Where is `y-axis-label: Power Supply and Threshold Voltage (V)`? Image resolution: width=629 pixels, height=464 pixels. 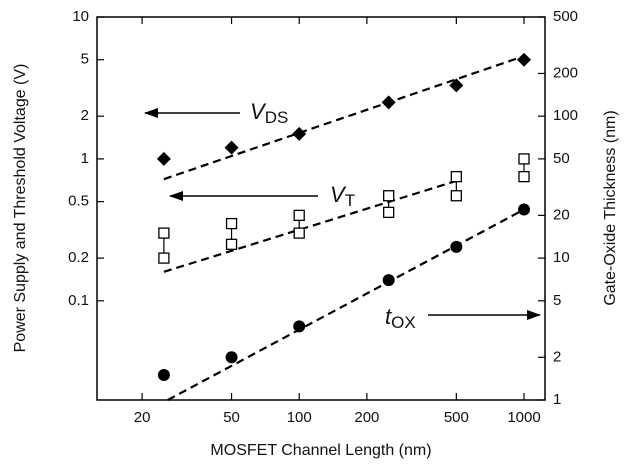
y-axis-label: Power Supply and Threshold Voltage (V) is located at coordinates (20, 208).